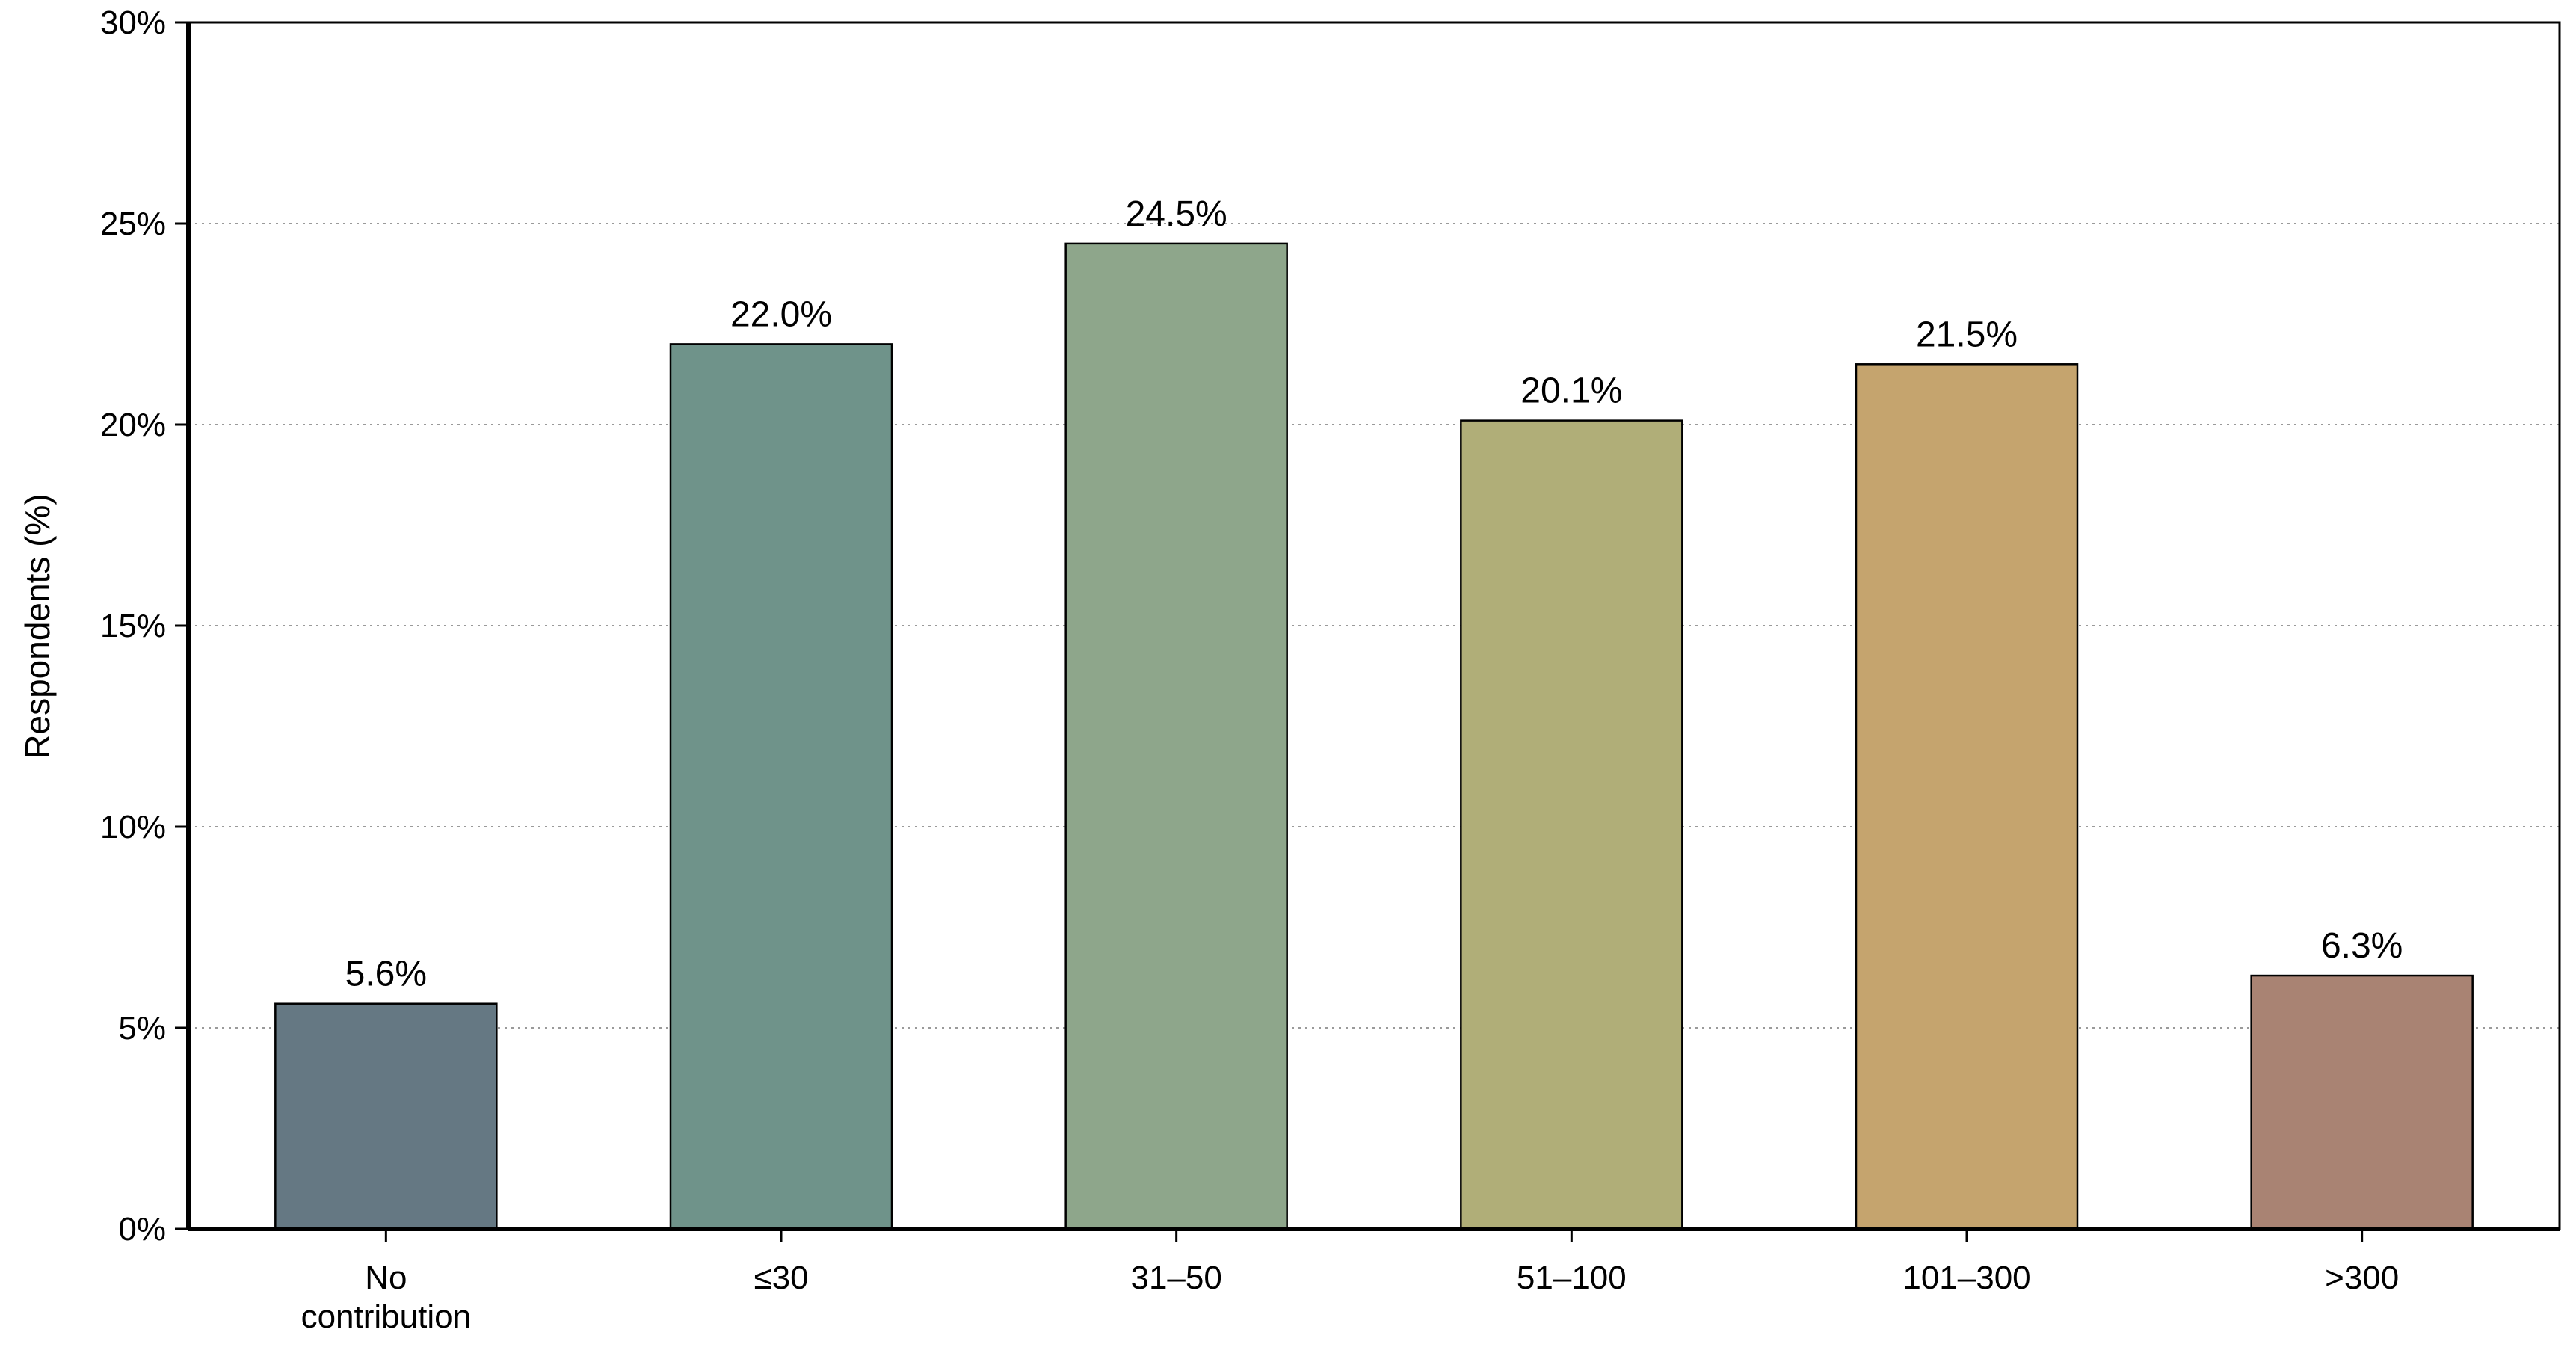 The image size is (2576, 1353). I want to click on y-tick-label: 15%, so click(133, 626).